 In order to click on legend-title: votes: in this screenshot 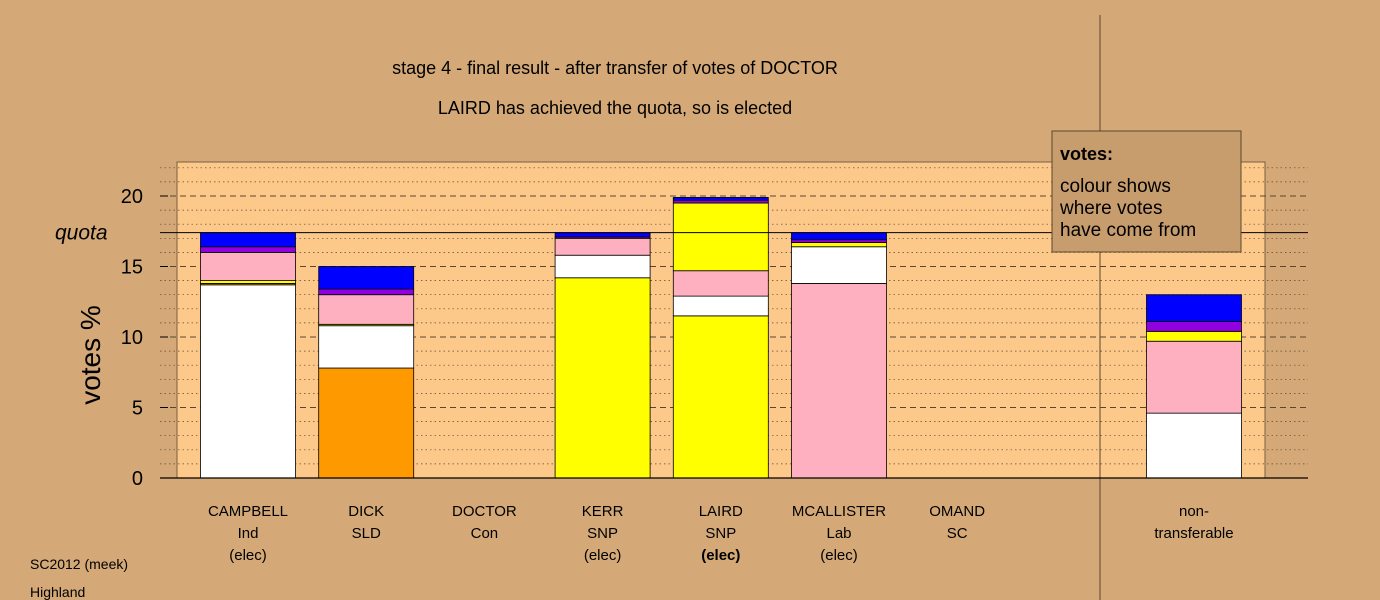, I will do `click(1086, 154)`.